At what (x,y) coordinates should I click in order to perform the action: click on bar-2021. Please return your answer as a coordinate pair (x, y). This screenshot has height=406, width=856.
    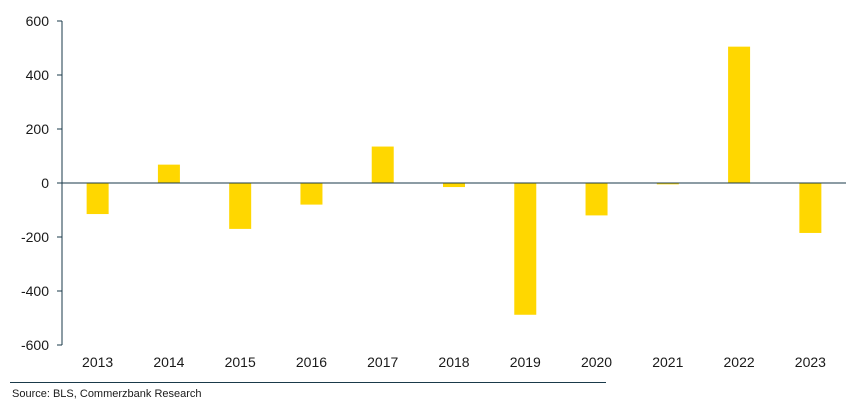
    Looking at the image, I should click on (667, 184).